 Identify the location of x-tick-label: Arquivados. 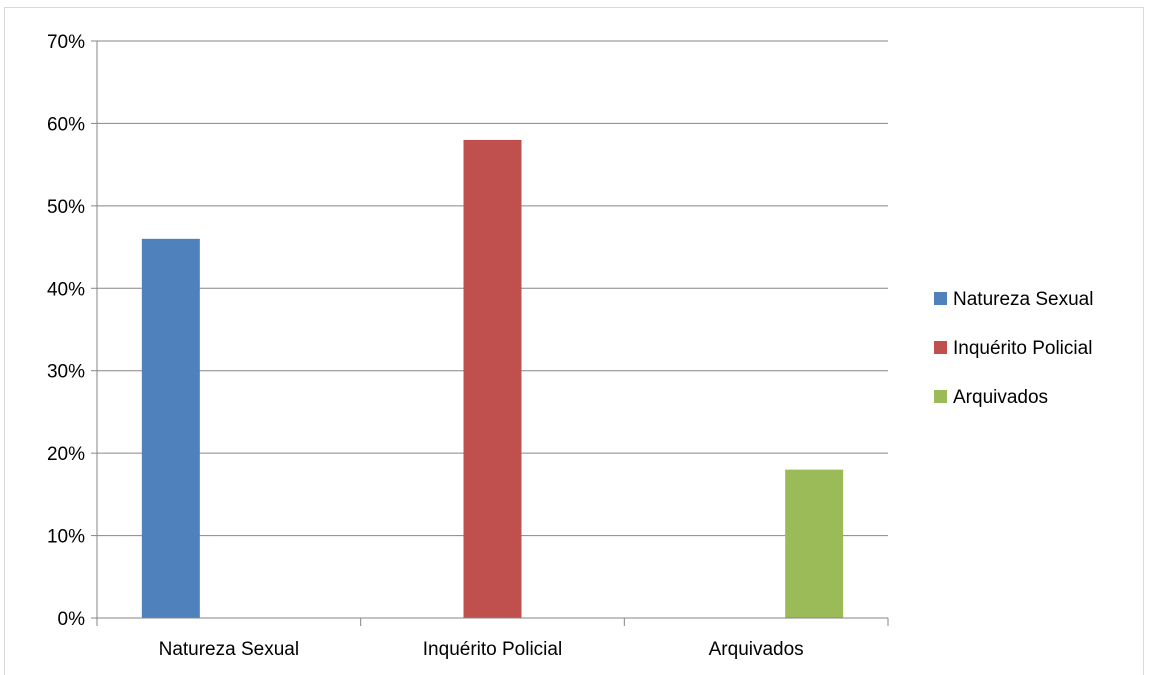
(756, 649).